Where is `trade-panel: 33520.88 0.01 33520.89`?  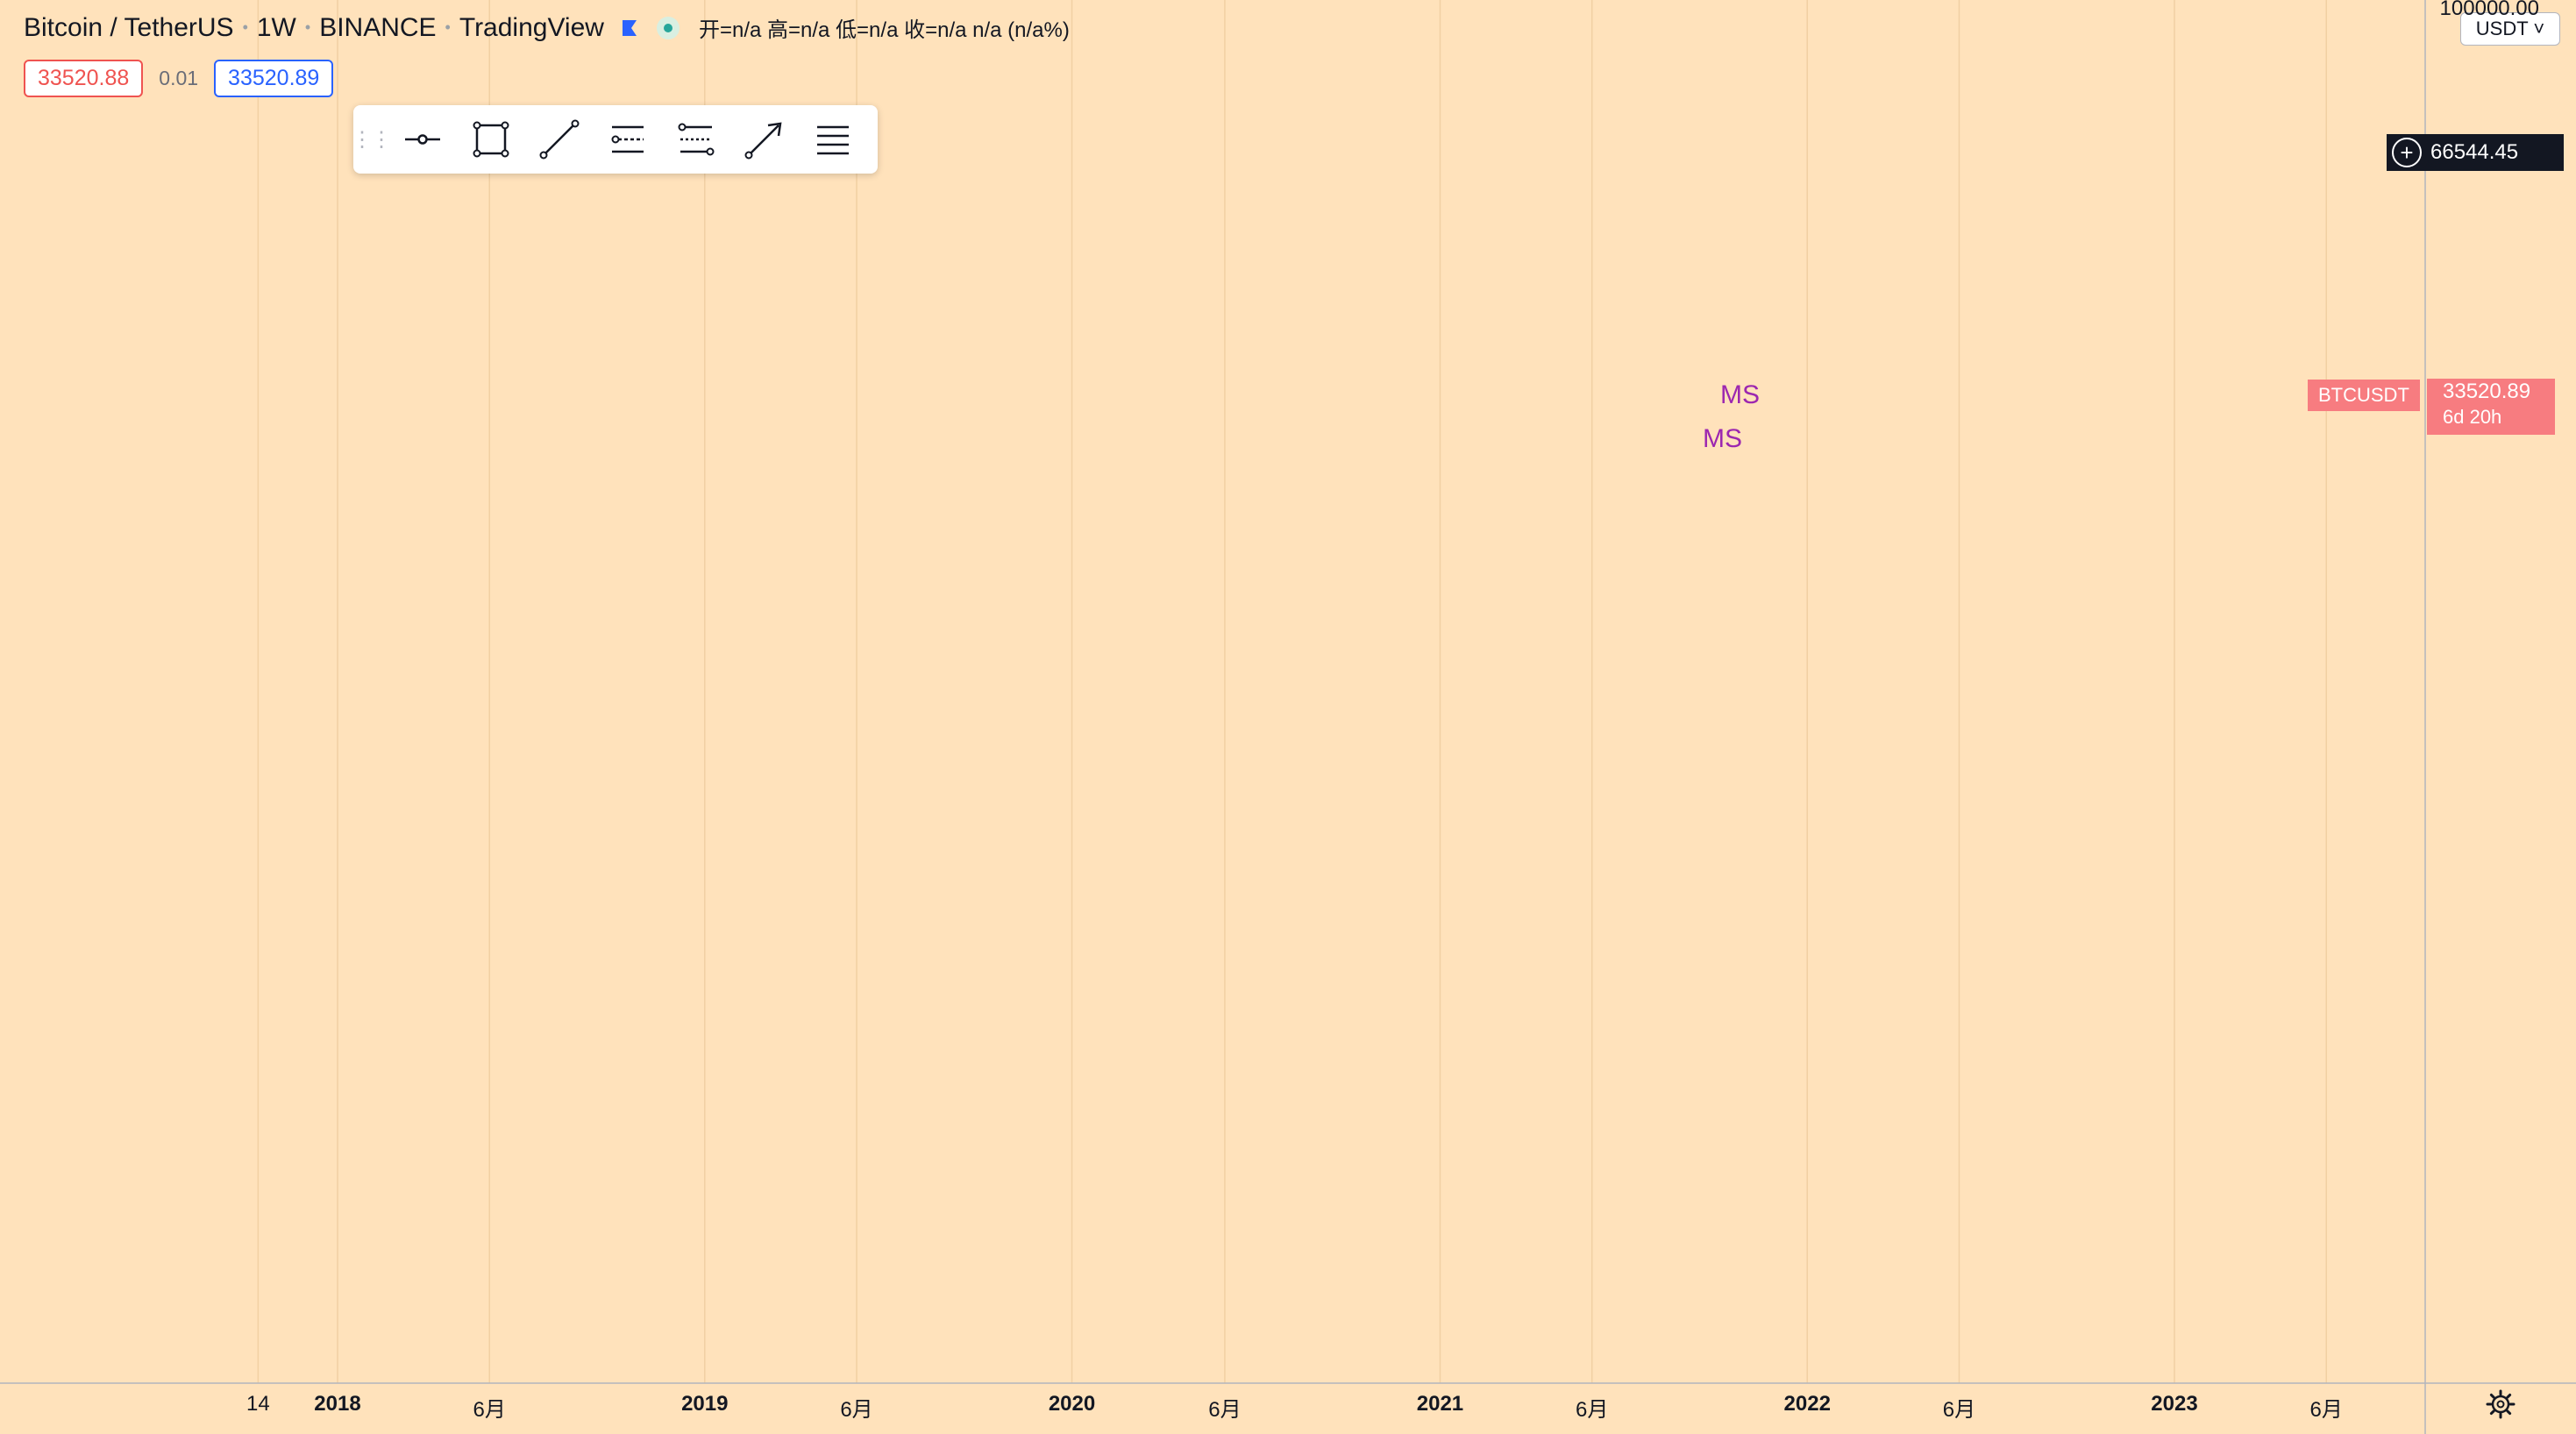 trade-panel: 33520.88 0.01 33520.89 is located at coordinates (179, 78).